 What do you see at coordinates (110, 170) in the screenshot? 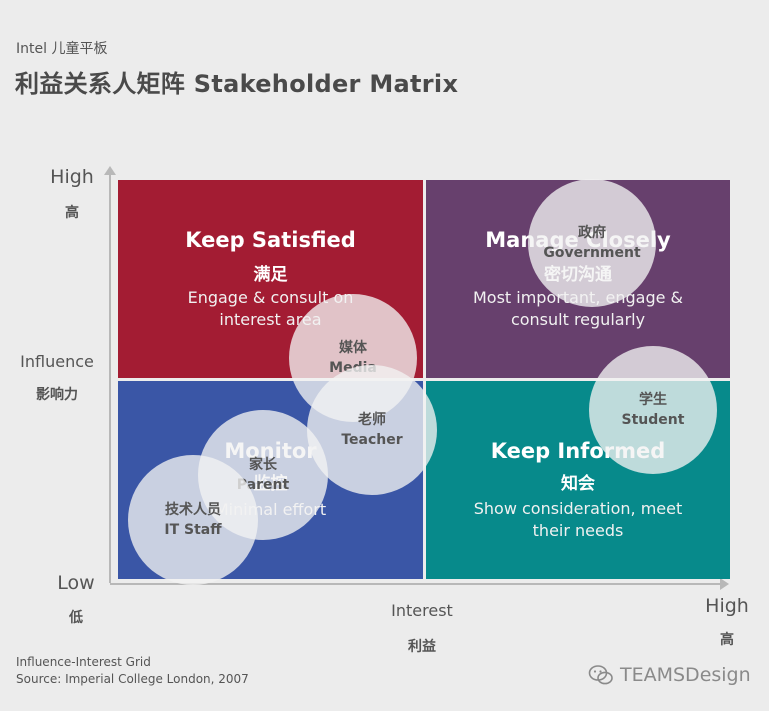
I see `y-axis-arrow-icon` at bounding box center [110, 170].